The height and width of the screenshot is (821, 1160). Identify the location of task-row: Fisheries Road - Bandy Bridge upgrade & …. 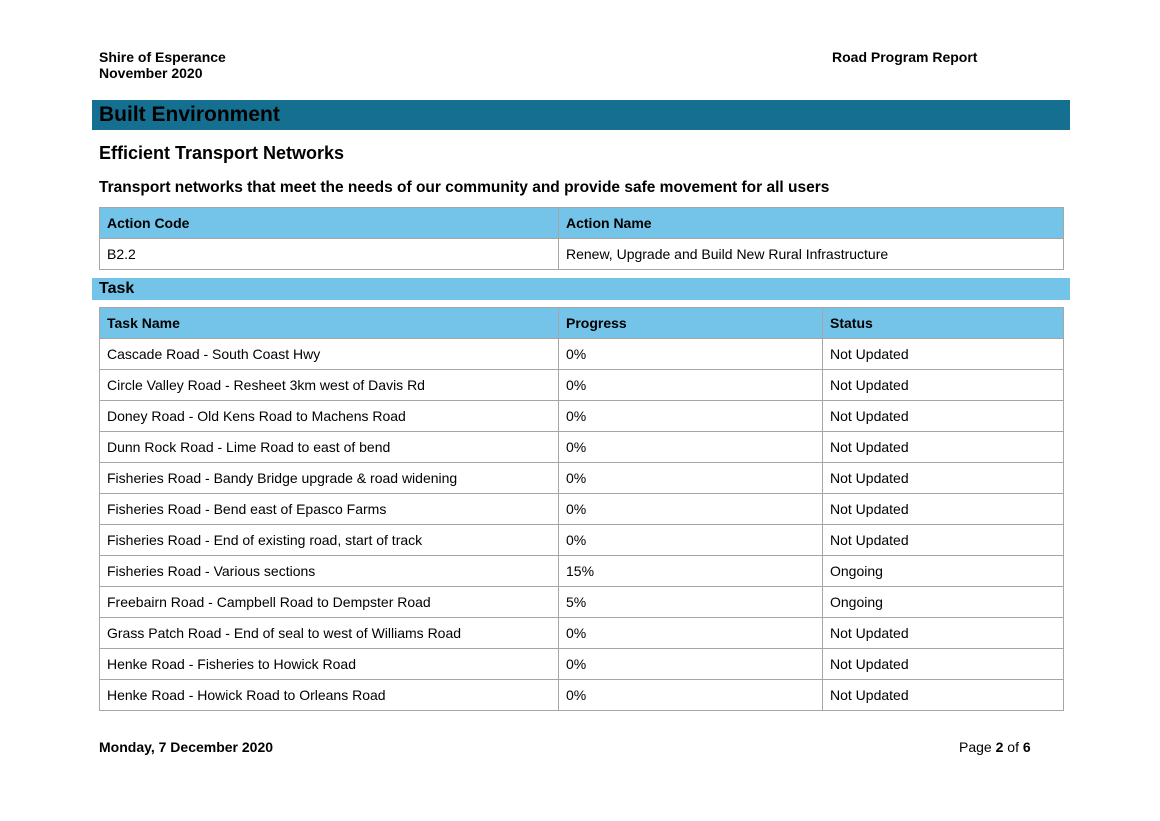
(581, 478).